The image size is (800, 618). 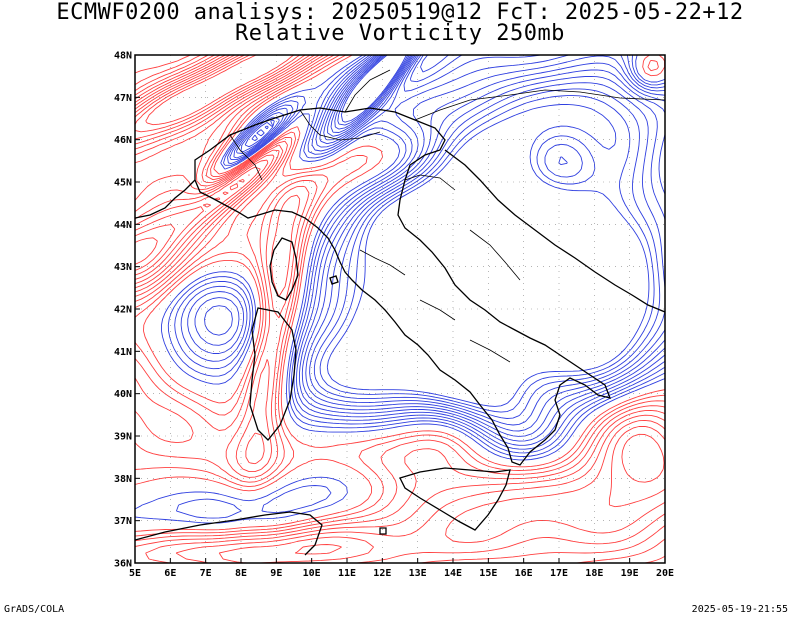 I want to click on longitude-label: 5E, so click(x=135, y=573).